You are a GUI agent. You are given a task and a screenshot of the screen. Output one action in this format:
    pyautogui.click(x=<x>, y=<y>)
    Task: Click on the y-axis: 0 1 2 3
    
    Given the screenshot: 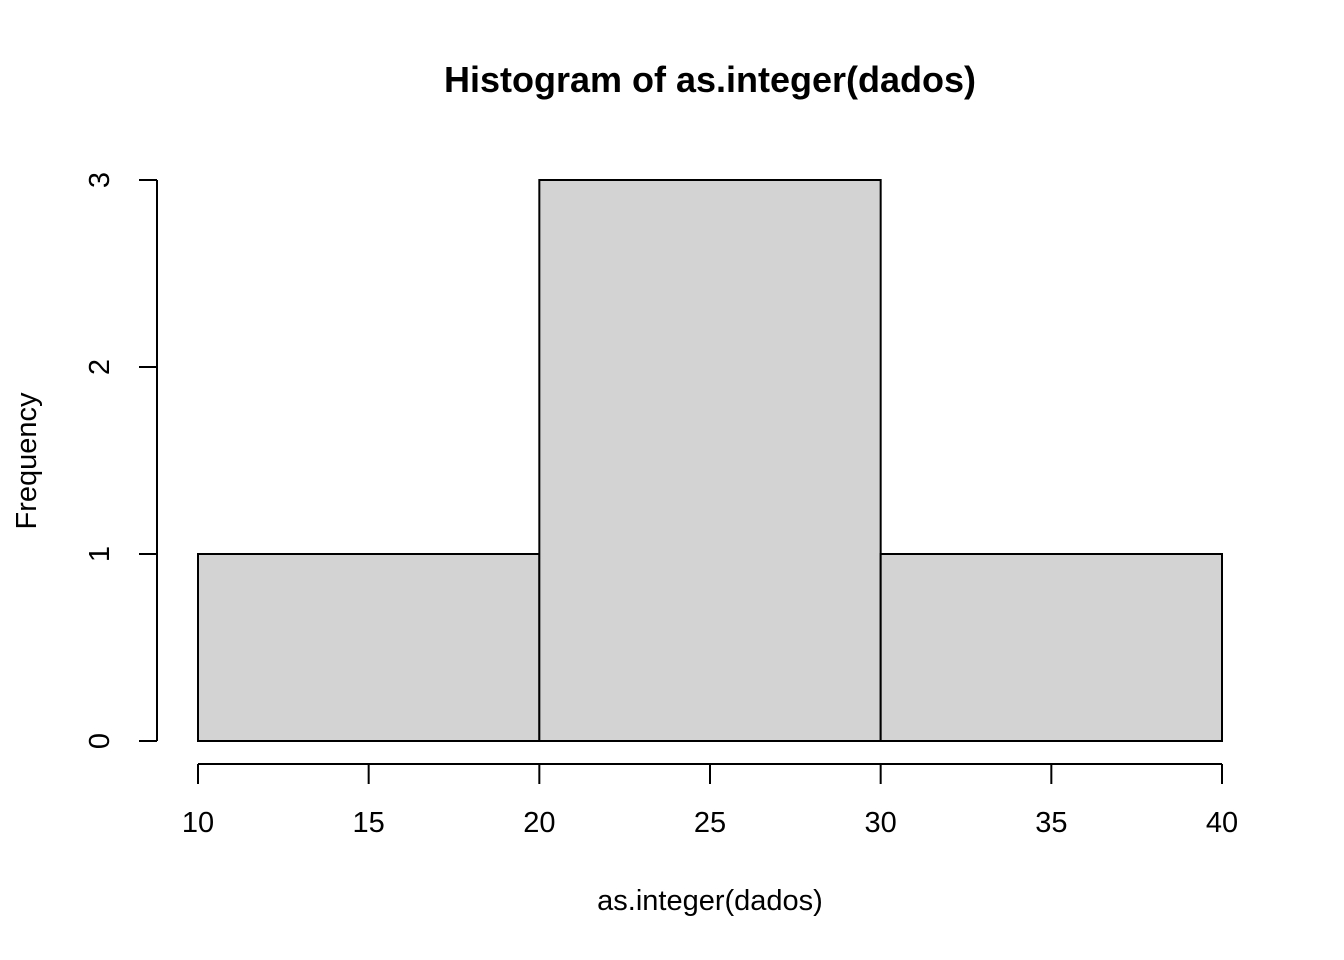 What is the action you would take?
    pyautogui.click(x=121, y=460)
    